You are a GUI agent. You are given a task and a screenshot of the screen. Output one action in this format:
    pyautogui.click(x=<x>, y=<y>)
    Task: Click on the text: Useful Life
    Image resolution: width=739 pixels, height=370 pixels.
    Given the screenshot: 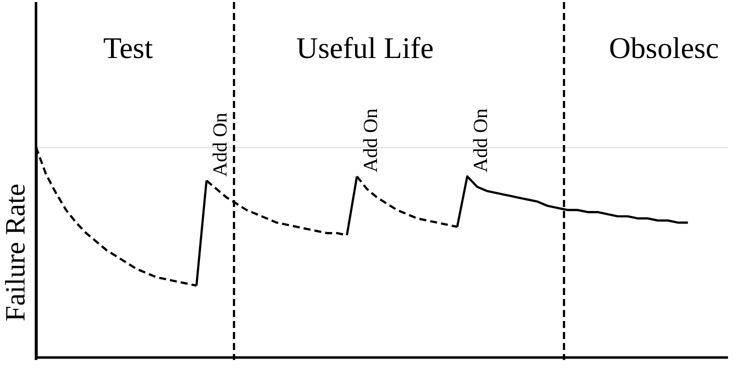 What is the action you would take?
    pyautogui.click(x=365, y=48)
    